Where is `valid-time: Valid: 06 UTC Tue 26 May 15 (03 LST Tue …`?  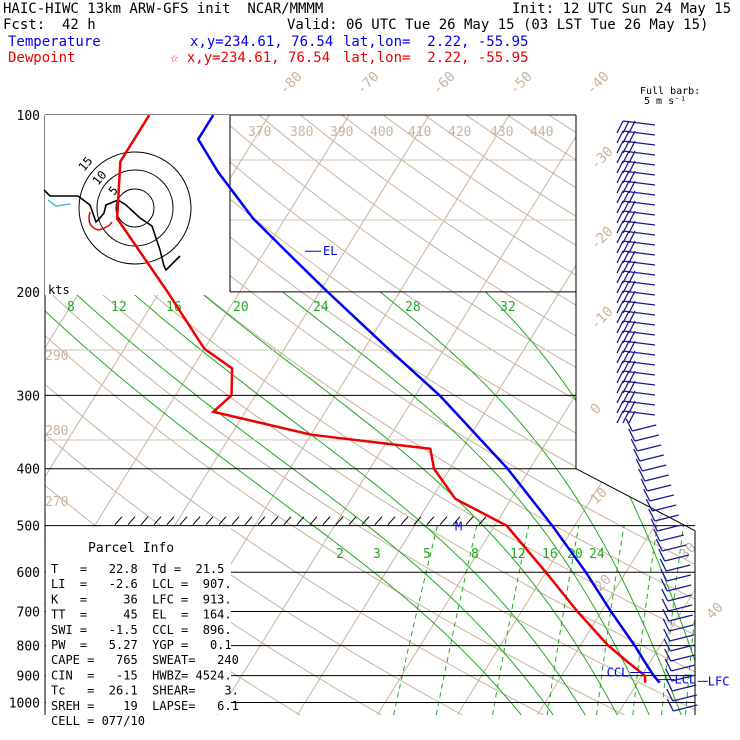
valid-time: Valid: 06 UTC Tue 26 May 15 (03 LST Tue … is located at coordinates (498, 25).